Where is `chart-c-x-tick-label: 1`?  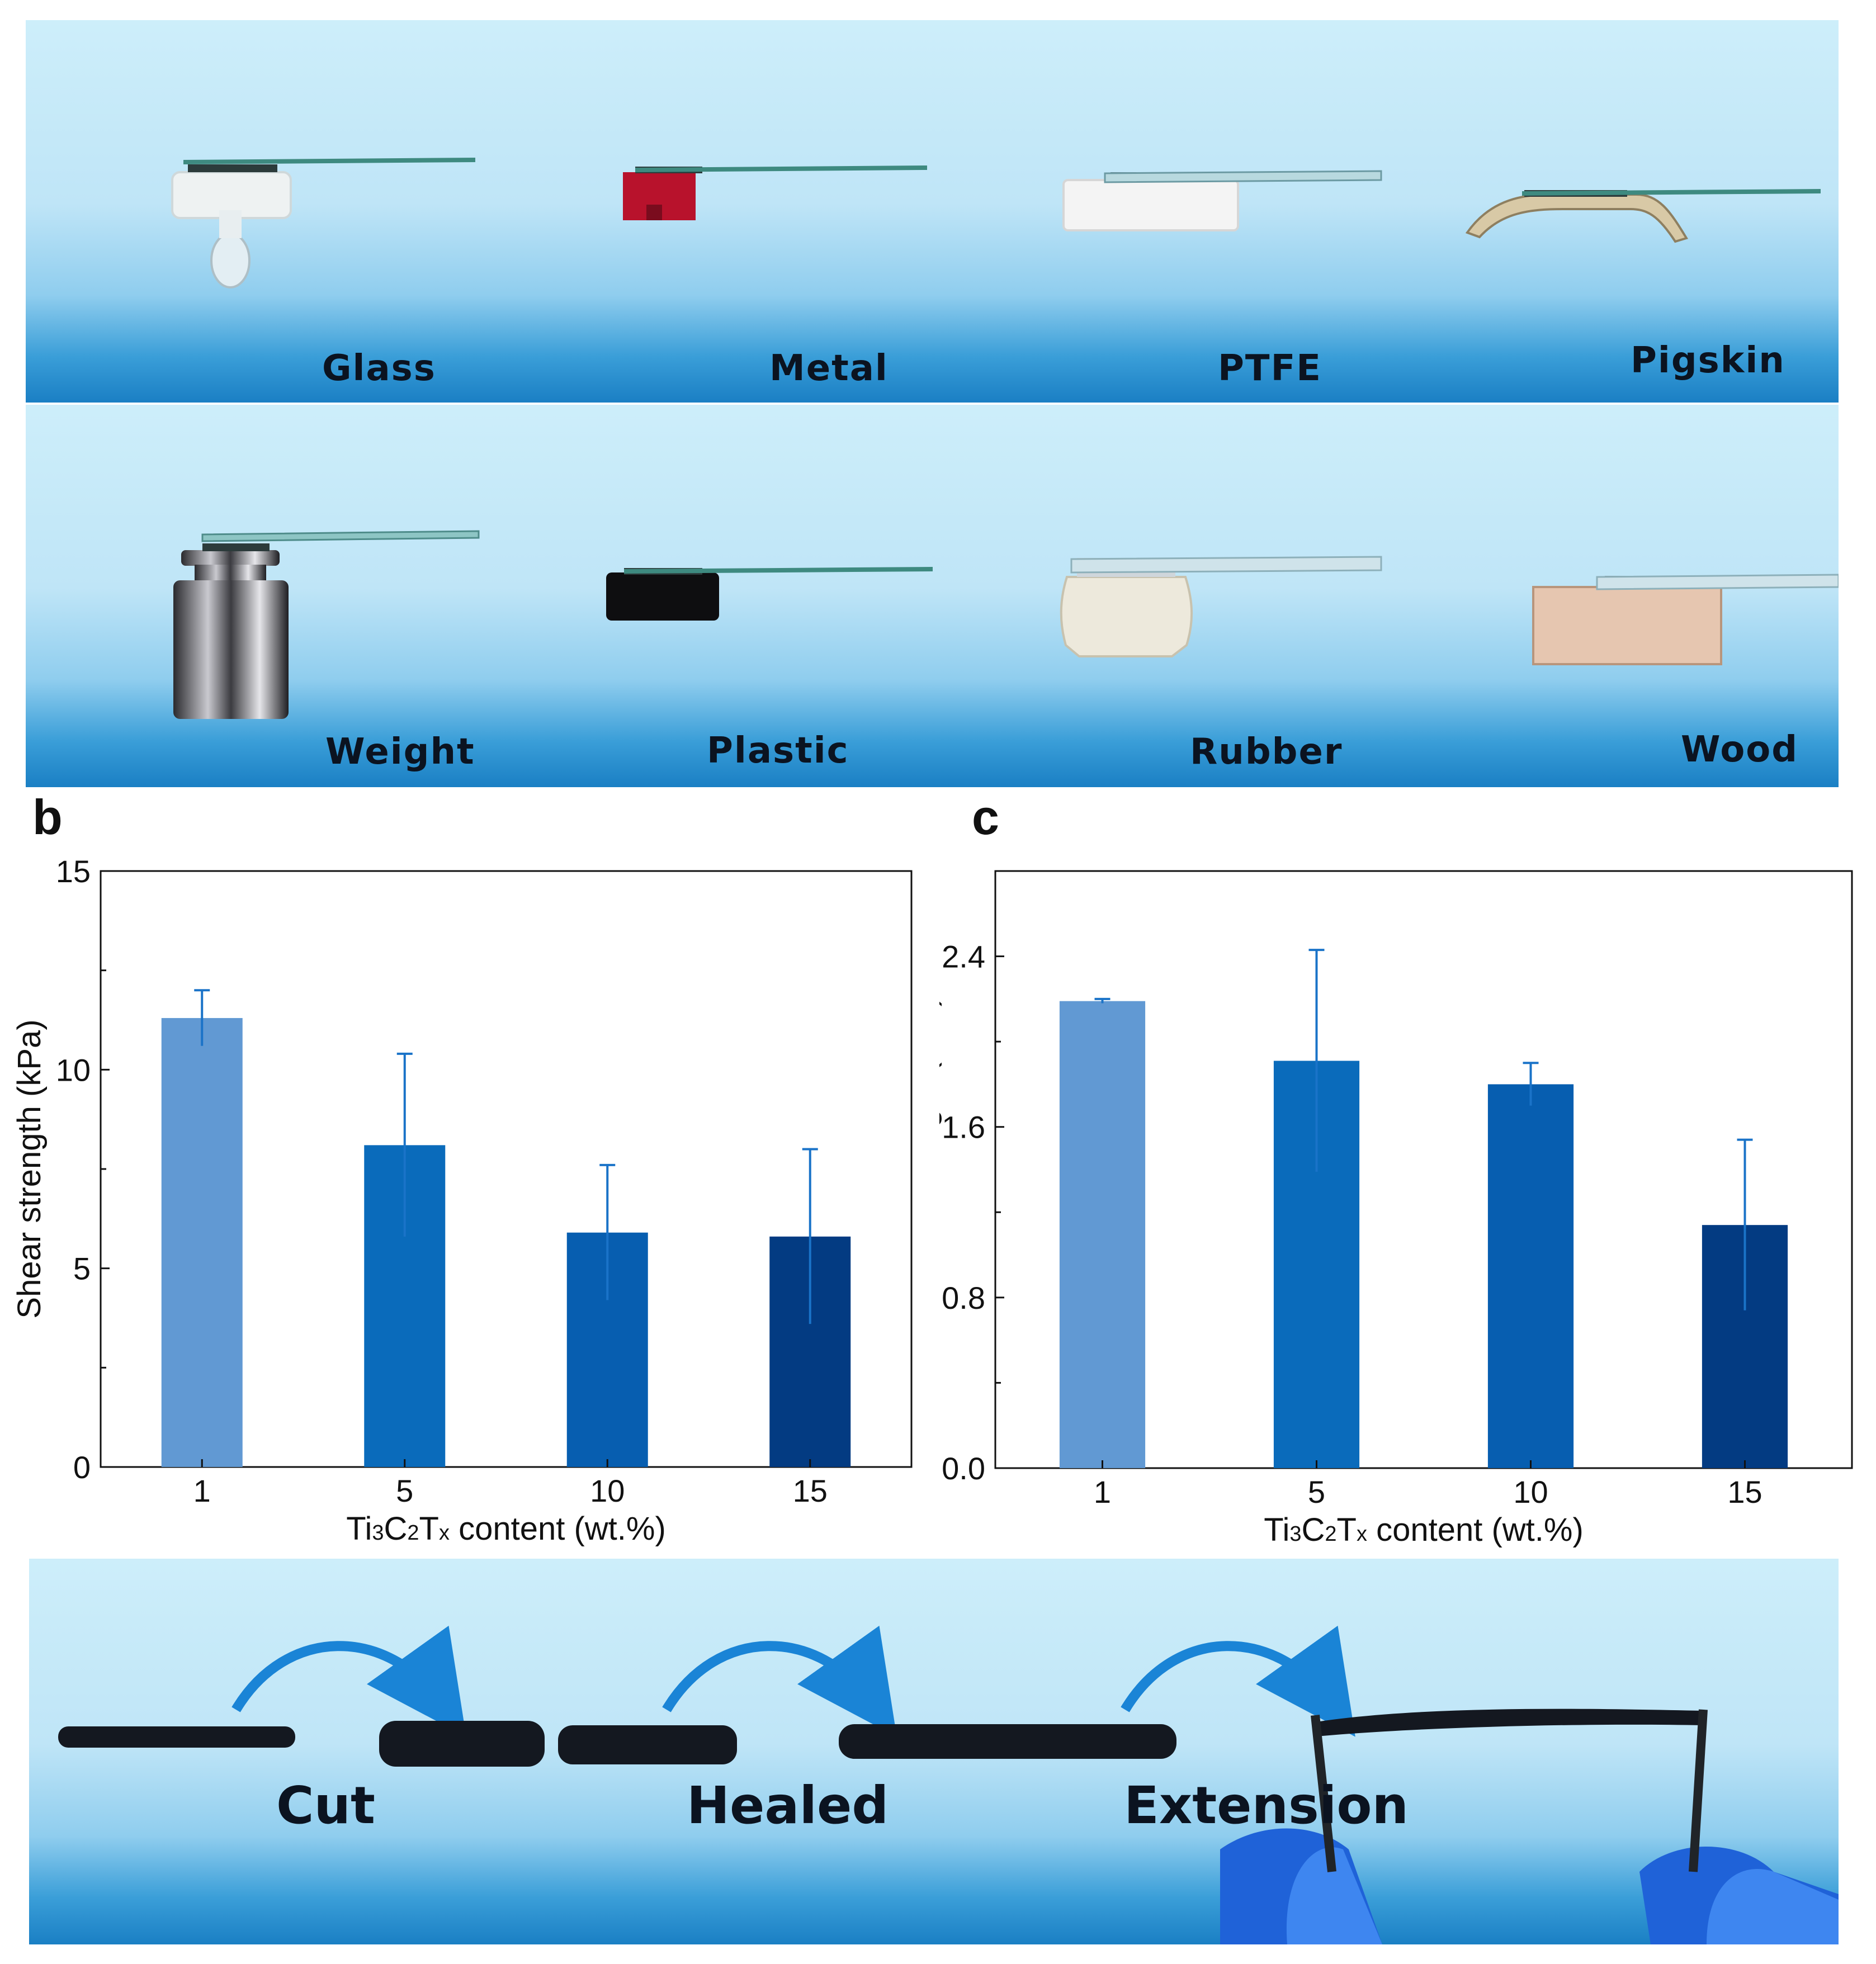
chart-c-x-tick-label: 1 is located at coordinates (1103, 1491).